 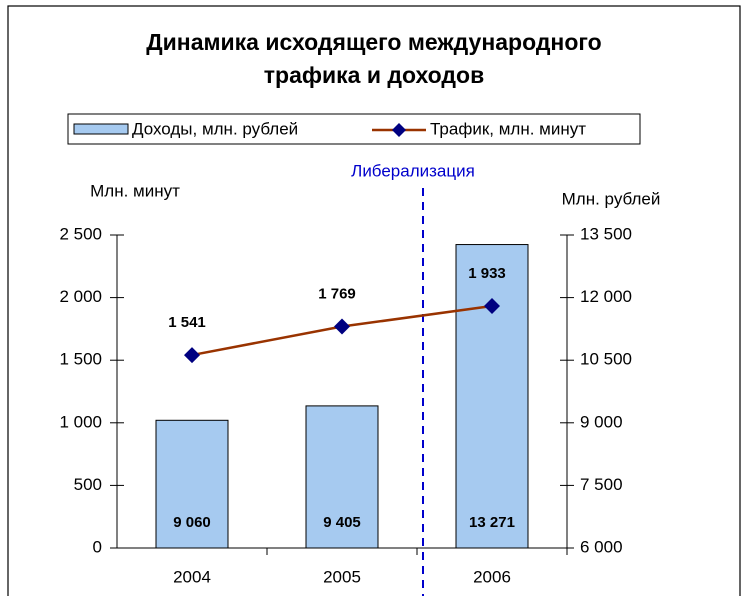 What do you see at coordinates (399, 130) in the screenshot?
I see `legend-marker` at bounding box center [399, 130].